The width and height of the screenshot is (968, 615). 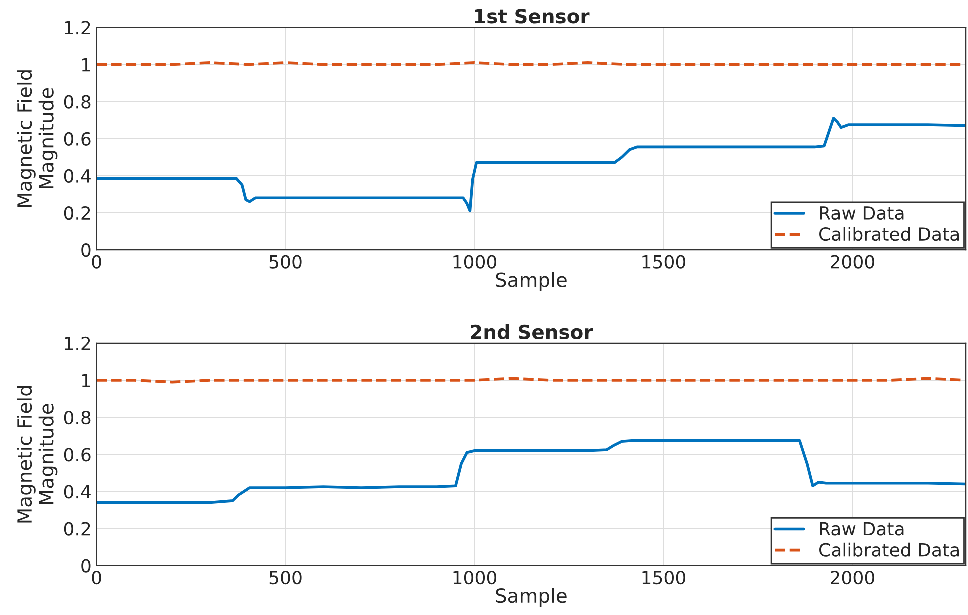 I want to click on chart-title: 1st Sensor, so click(x=532, y=16).